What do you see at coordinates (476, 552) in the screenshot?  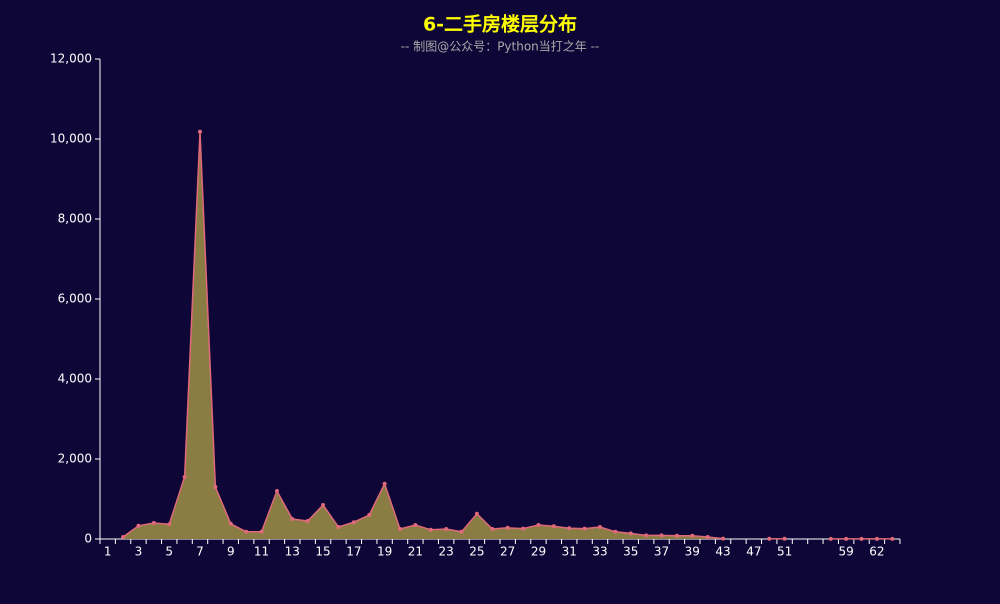 I see `x-tick-label: 25` at bounding box center [476, 552].